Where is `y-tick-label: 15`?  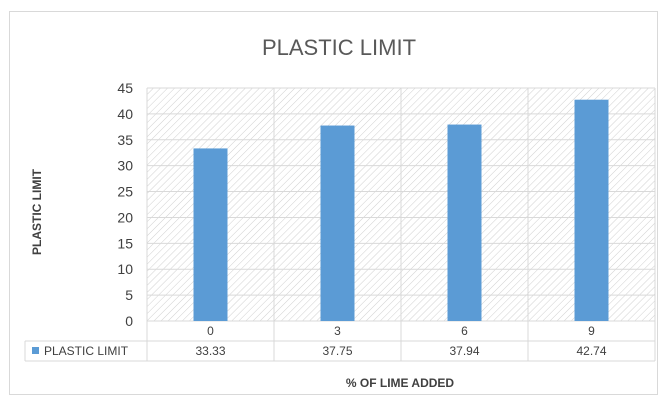 y-tick-label: 15 is located at coordinates (125, 243).